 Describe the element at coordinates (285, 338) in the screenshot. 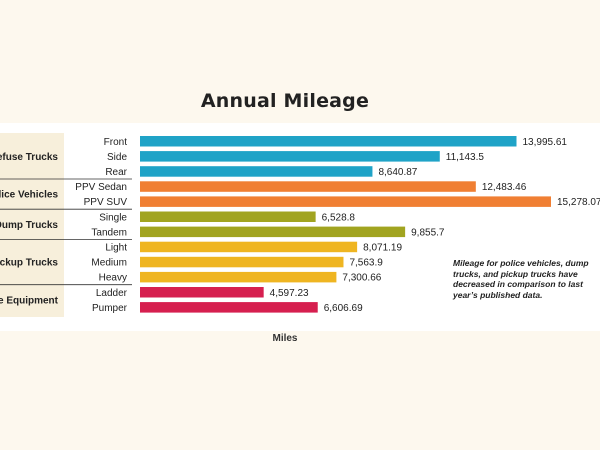

I see `x-axis-label: Miles` at that location.